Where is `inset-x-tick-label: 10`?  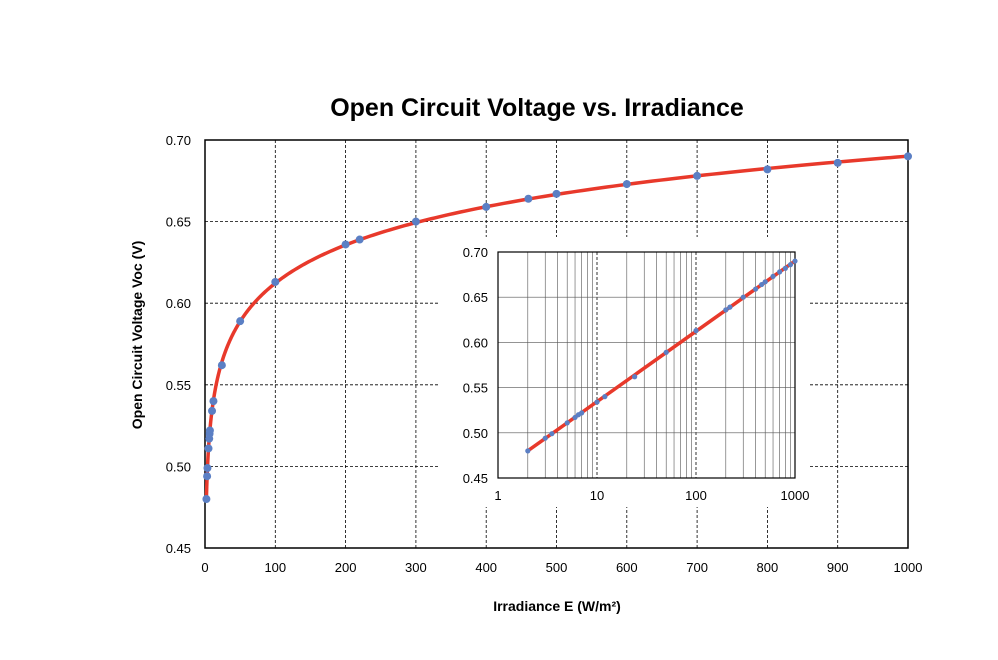
inset-x-tick-label: 10 is located at coordinates (597, 495).